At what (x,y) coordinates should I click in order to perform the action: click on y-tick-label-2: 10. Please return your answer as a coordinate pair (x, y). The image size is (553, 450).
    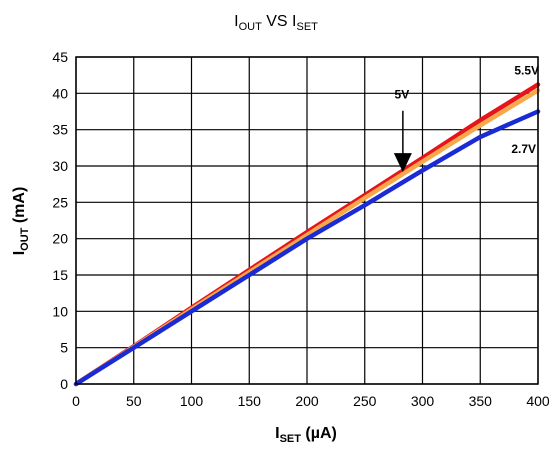
    Looking at the image, I should click on (60, 311).